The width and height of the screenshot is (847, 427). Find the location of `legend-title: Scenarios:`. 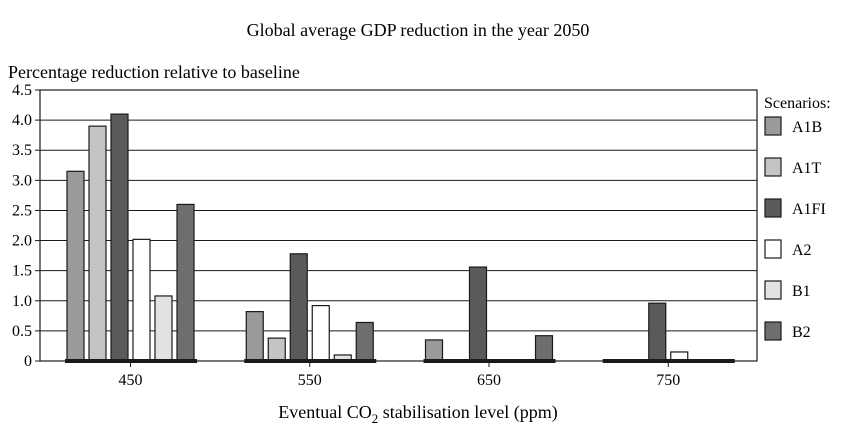

legend-title: Scenarios: is located at coordinates (797, 103).